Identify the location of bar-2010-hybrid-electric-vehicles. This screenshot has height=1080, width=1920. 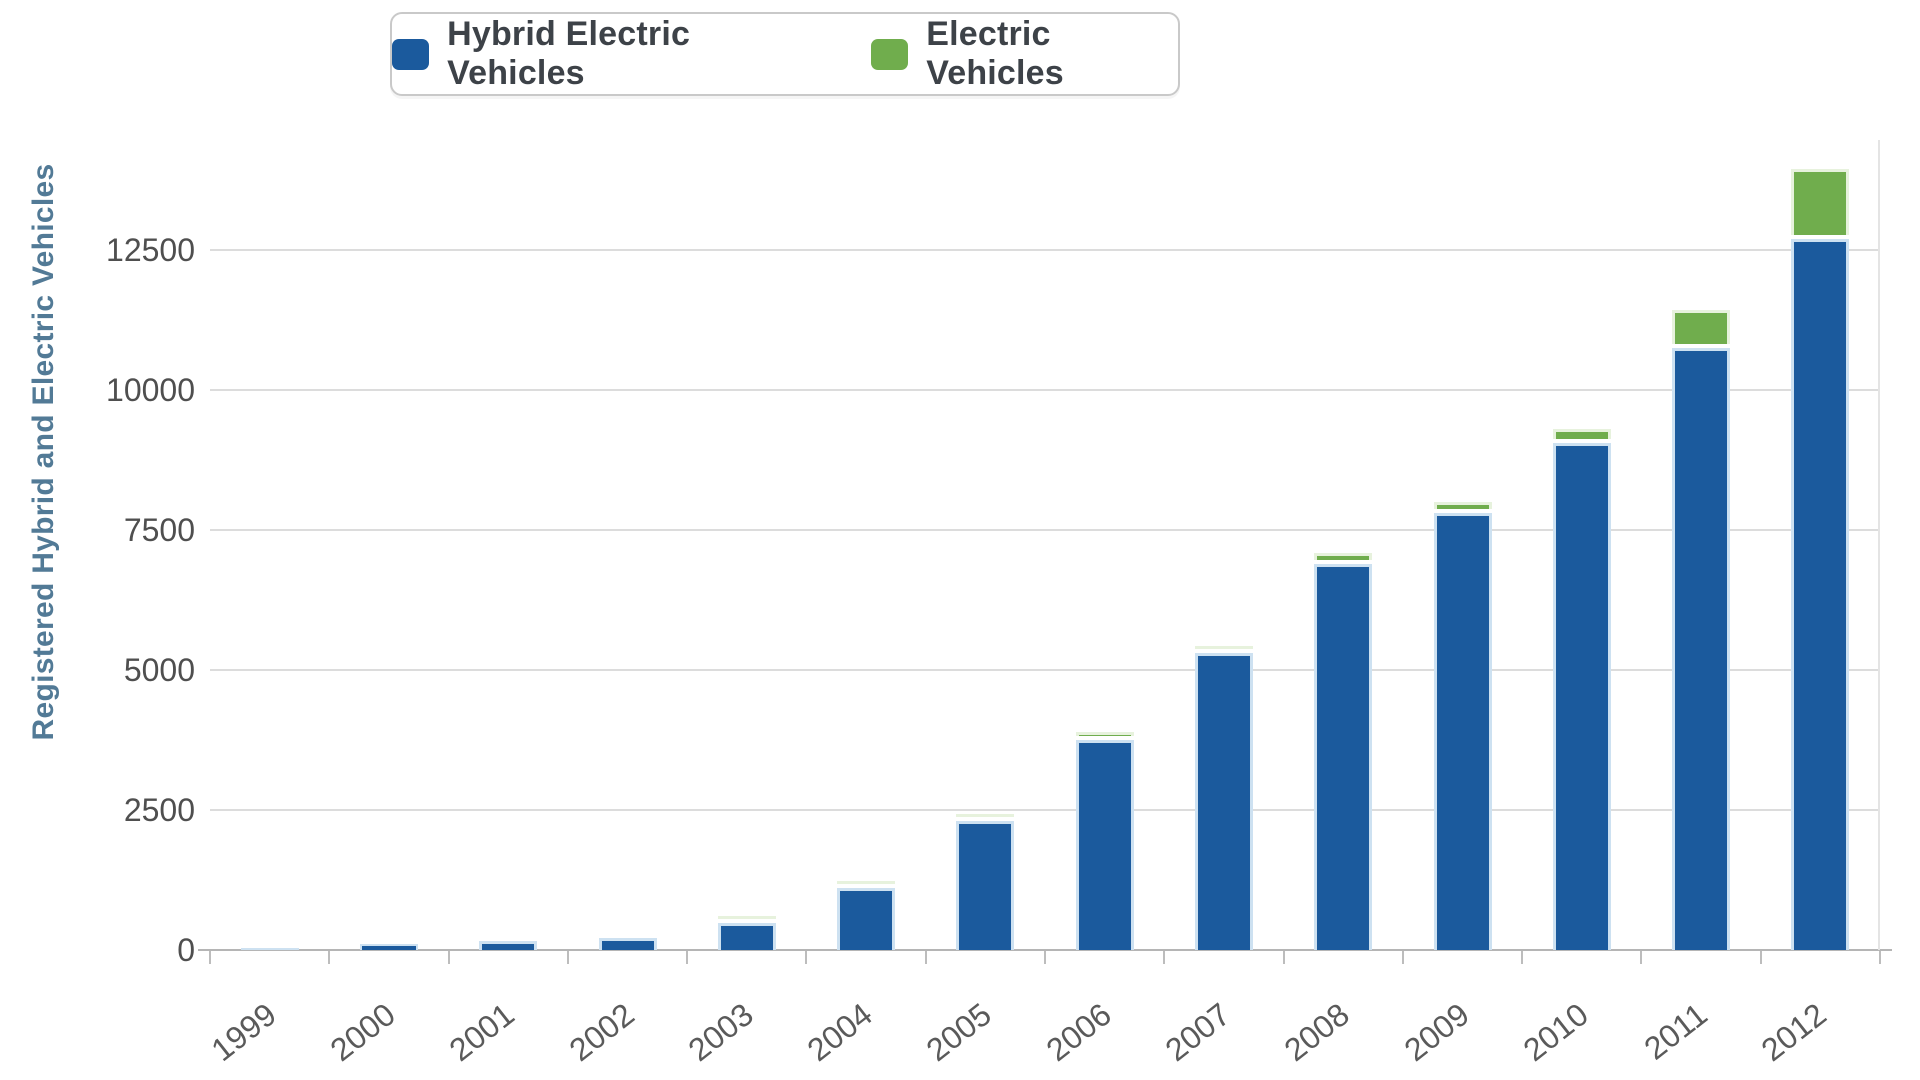
(1581, 696).